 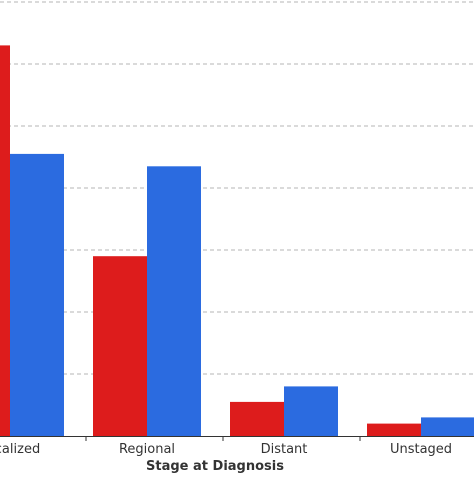 I want to click on x-axis: Localized Regional Distant Unstaged, so click(x=237, y=446).